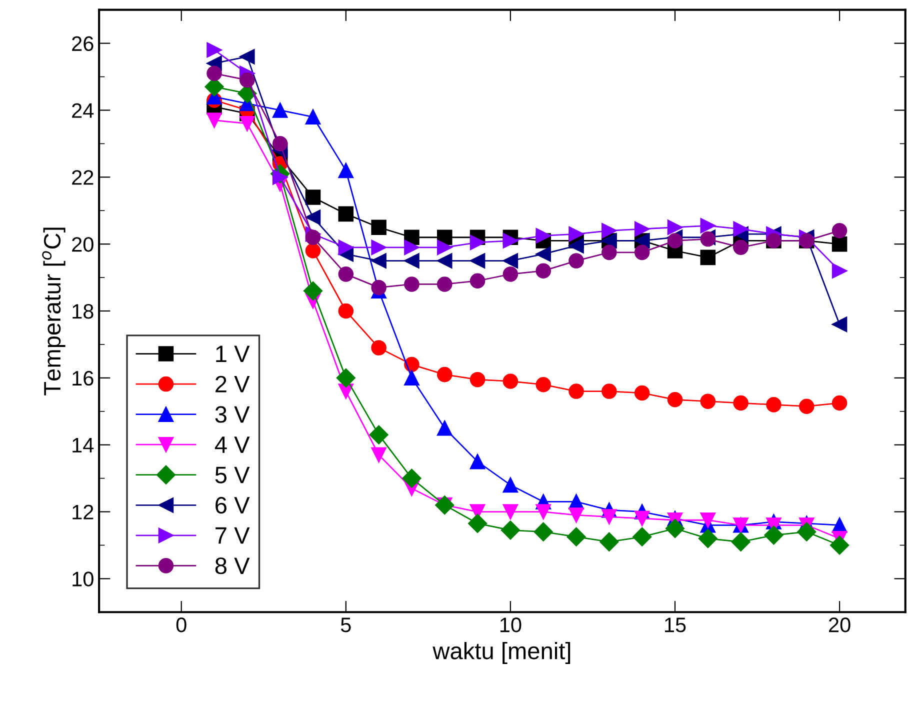  I want to click on y-tick-label: 14, so click(83, 445).